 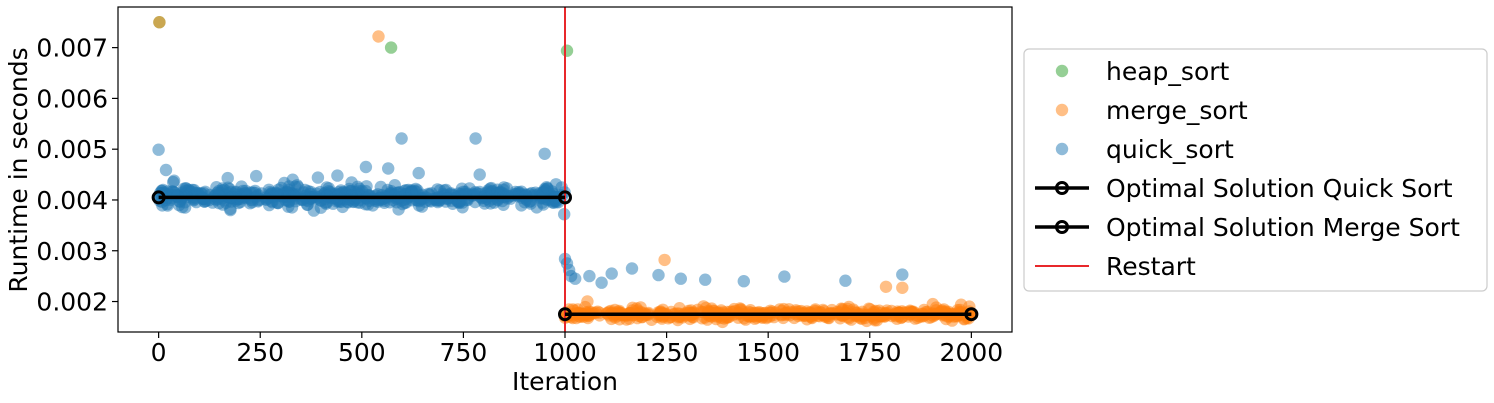 I want to click on legend-label-restart: Restart, so click(x=1151, y=266).